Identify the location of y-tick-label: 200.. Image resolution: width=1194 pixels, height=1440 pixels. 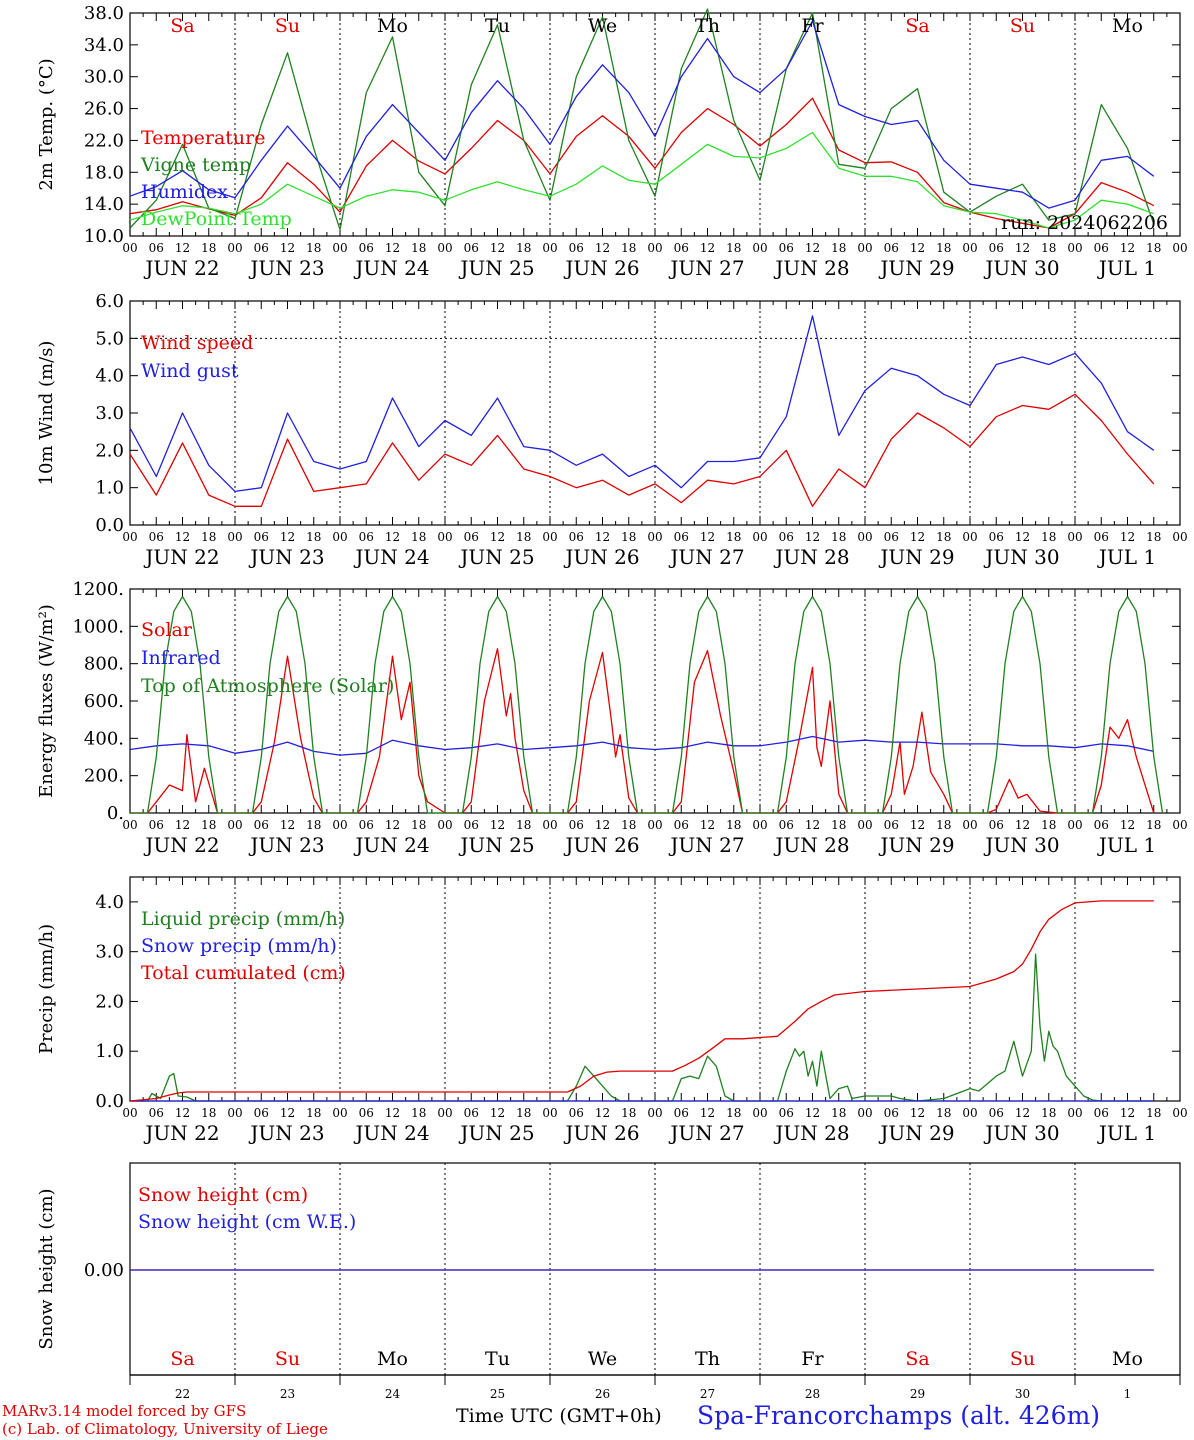
(104, 776).